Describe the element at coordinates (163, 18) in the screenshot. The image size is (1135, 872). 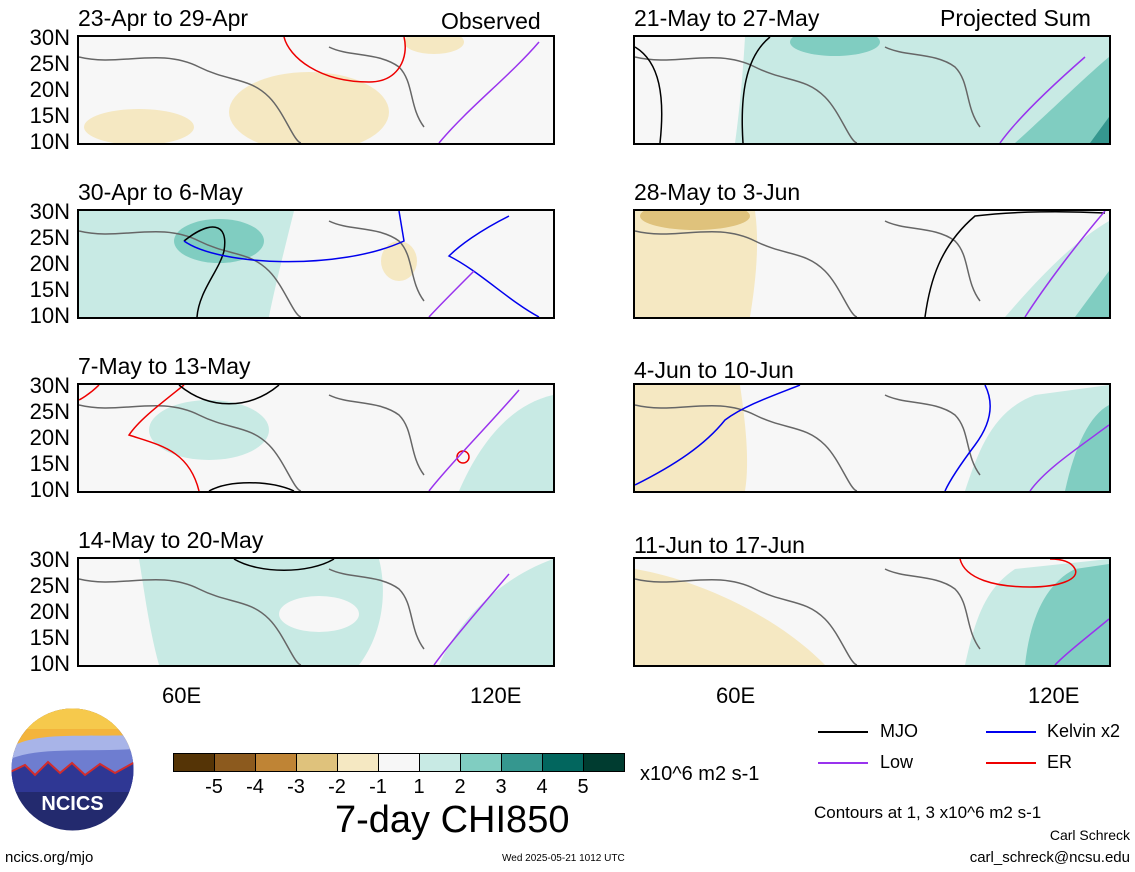
I see `panel-title: 23-Apr to 29-Apr` at that location.